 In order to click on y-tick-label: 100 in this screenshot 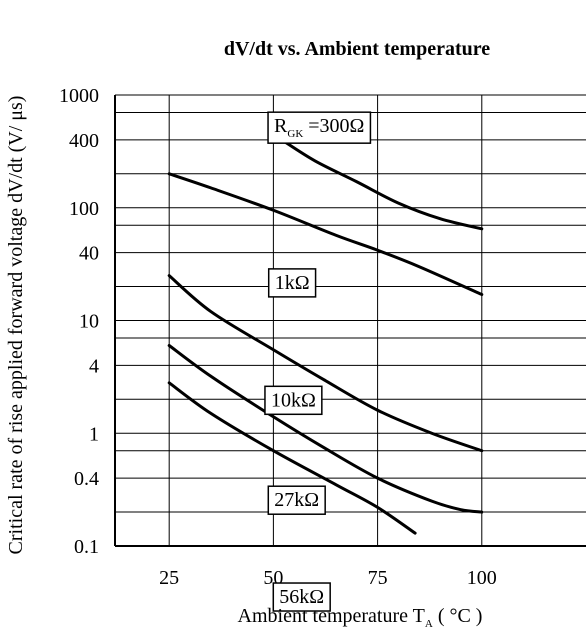, I will do `click(84, 209)`.